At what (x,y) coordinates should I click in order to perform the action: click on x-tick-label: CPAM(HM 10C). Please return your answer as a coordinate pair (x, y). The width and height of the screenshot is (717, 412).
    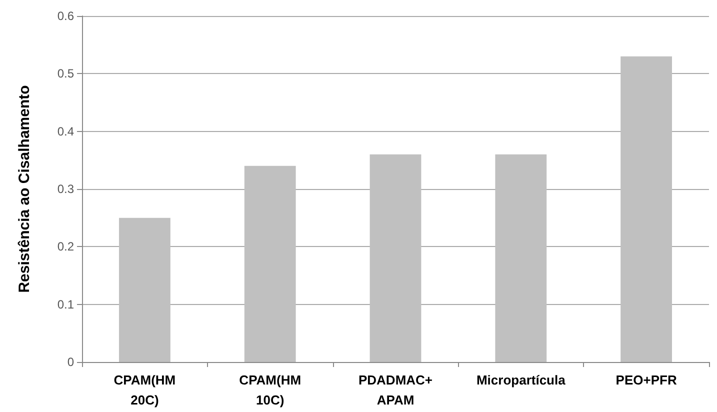
    Looking at the image, I should click on (270, 390).